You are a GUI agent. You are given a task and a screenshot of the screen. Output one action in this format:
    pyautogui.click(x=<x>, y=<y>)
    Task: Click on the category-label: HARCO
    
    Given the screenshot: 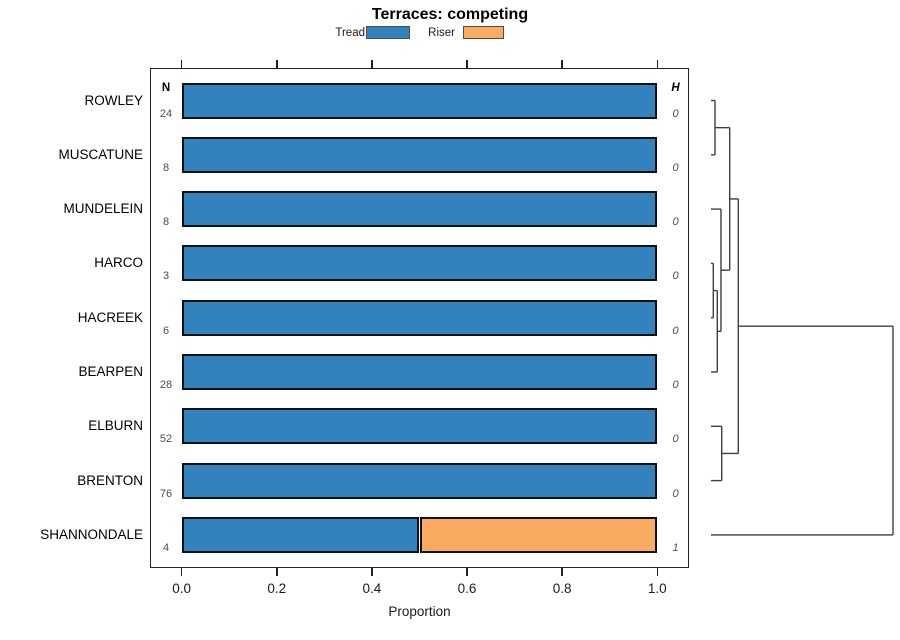 What is the action you would take?
    pyautogui.click(x=118, y=263)
    